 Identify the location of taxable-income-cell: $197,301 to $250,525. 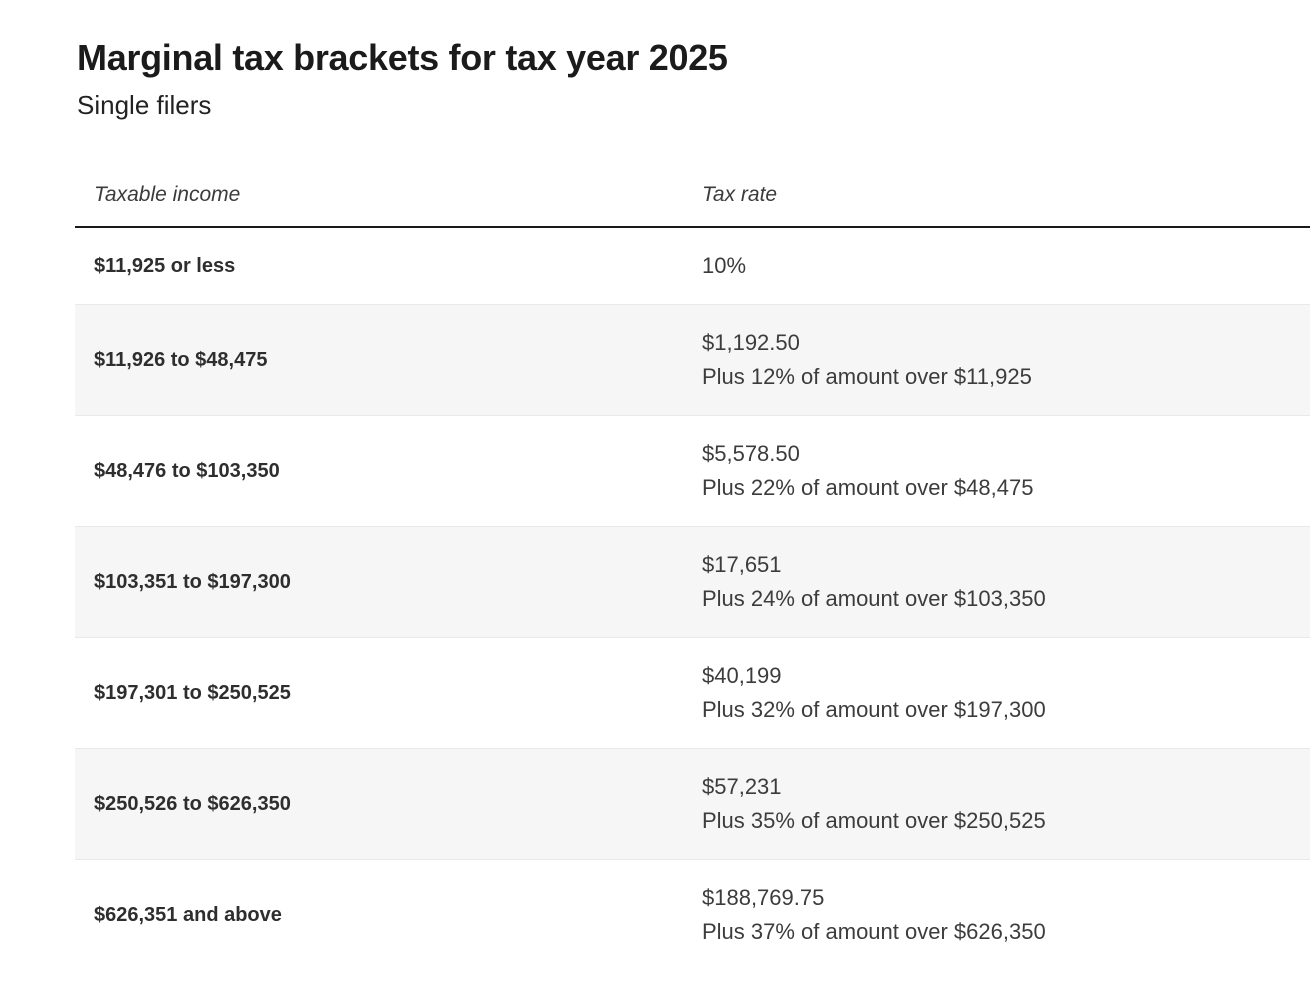
(192, 692).